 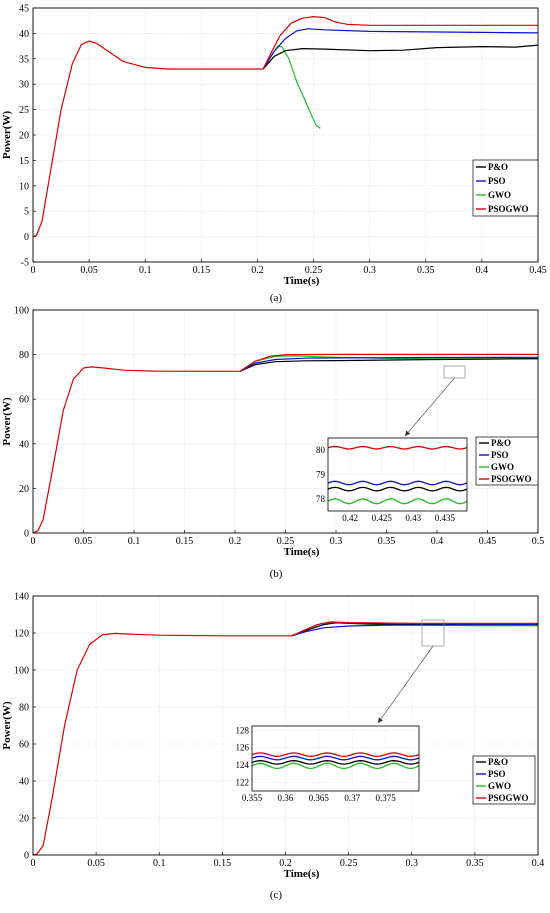 I want to click on inset-x-tick-label: 0.425, so click(x=382, y=518).